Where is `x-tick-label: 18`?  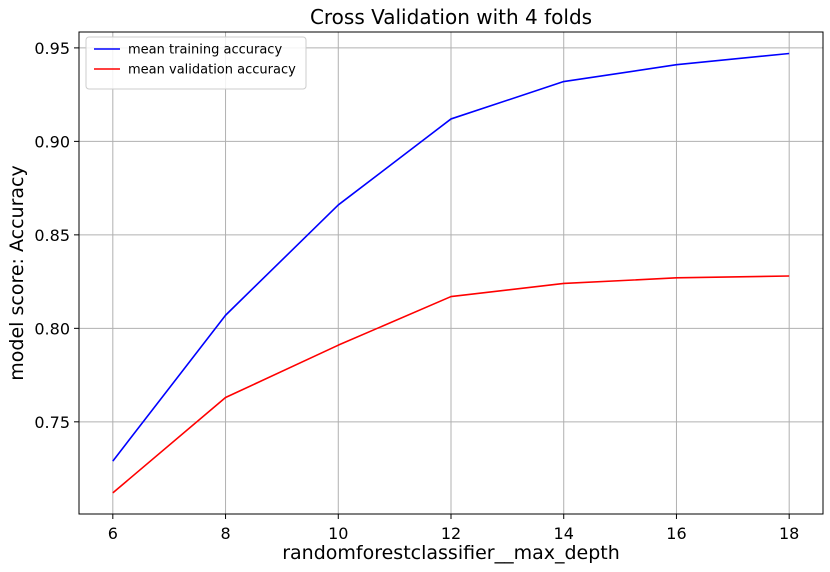
x-tick-label: 18 is located at coordinates (789, 533).